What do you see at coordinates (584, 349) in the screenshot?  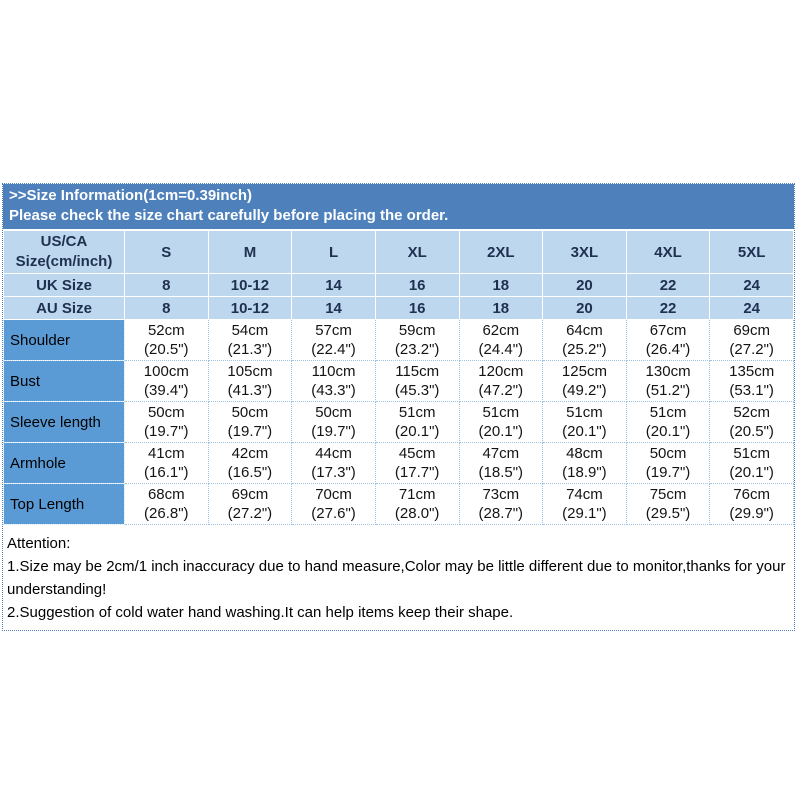 I see `measurement-inch: (25.2")` at bounding box center [584, 349].